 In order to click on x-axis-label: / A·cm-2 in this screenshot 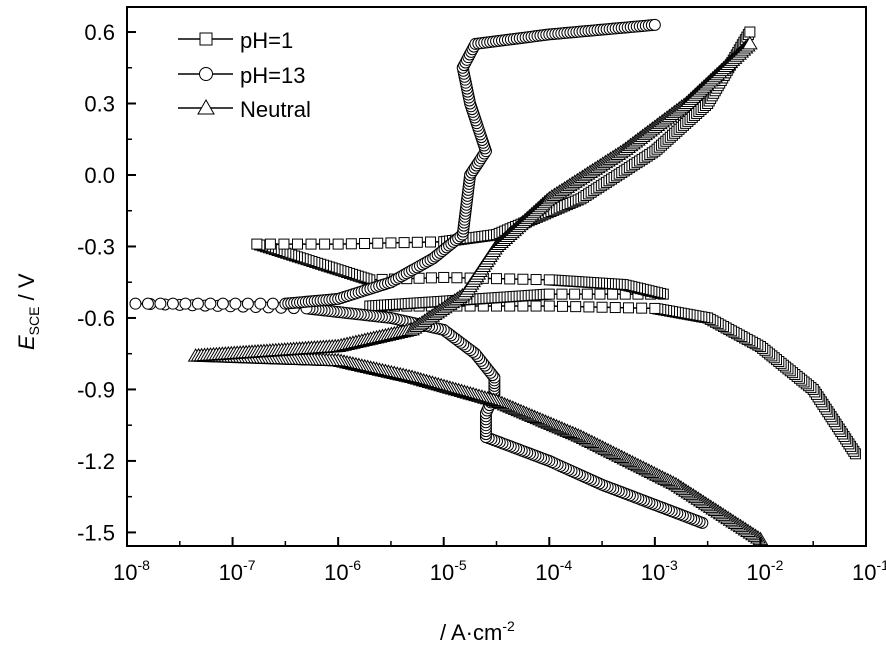, I will do `click(477, 631)`.